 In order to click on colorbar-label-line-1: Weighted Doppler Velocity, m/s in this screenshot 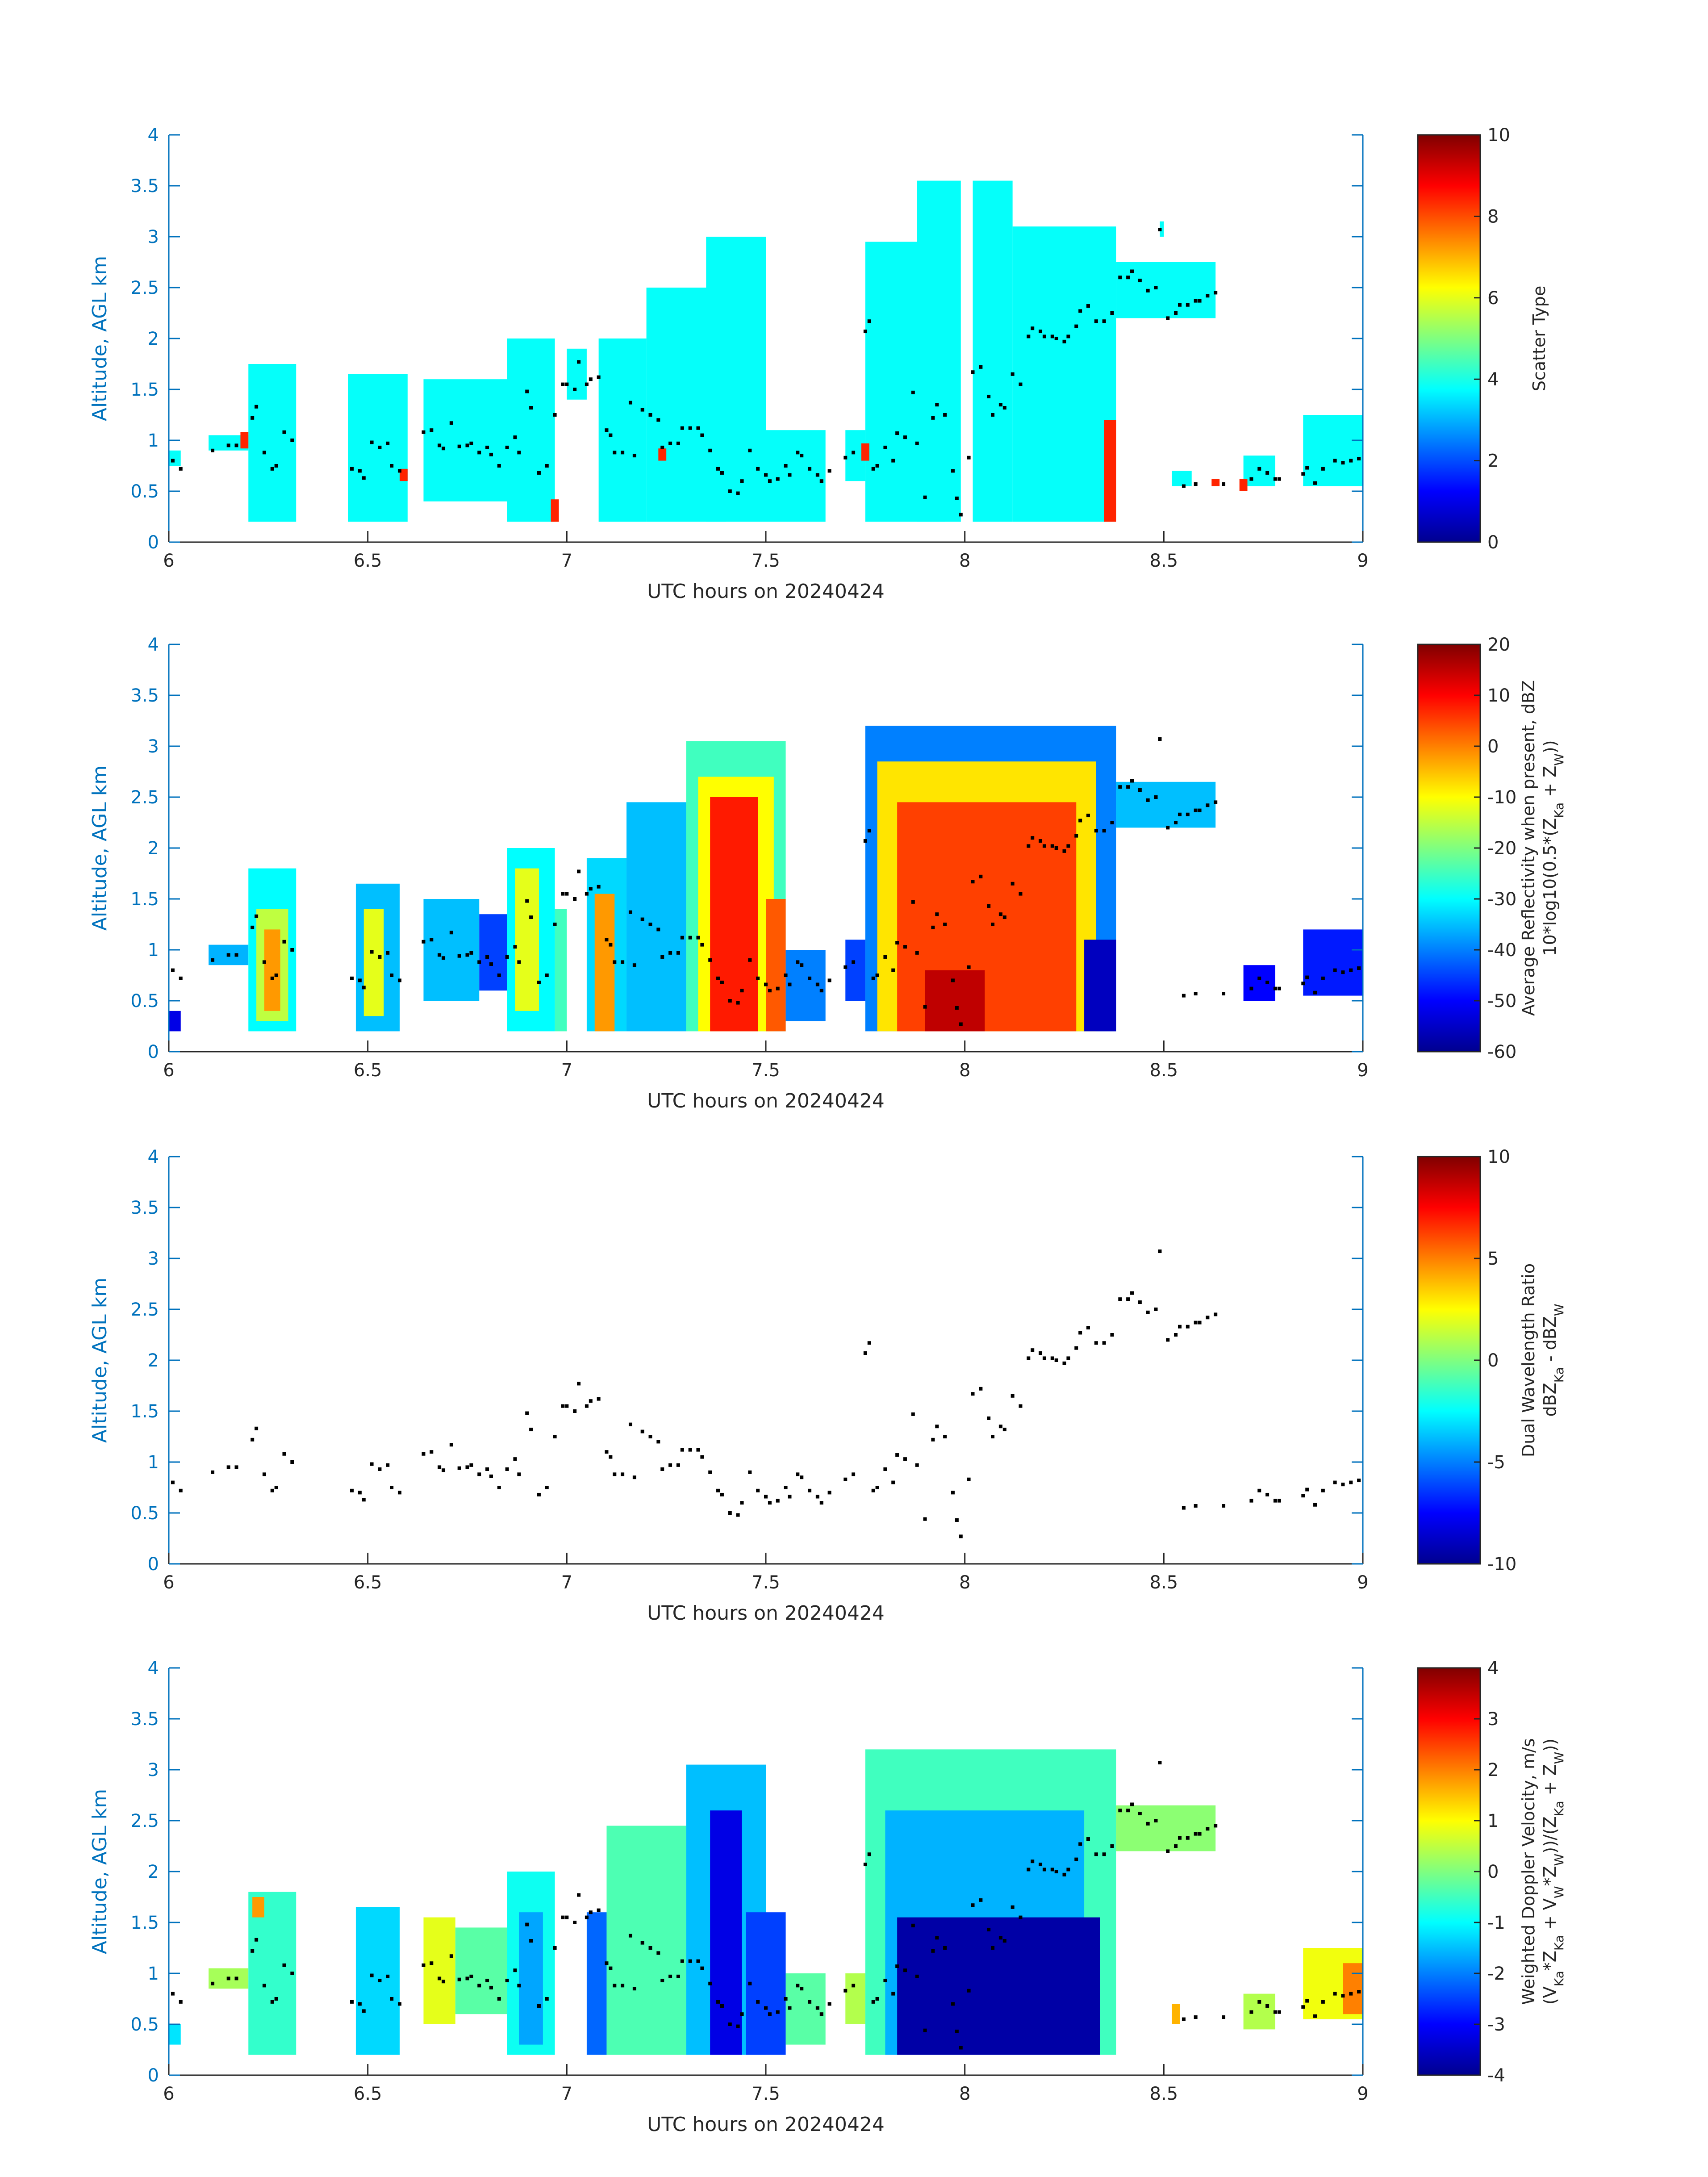, I will do `click(1528, 1871)`.